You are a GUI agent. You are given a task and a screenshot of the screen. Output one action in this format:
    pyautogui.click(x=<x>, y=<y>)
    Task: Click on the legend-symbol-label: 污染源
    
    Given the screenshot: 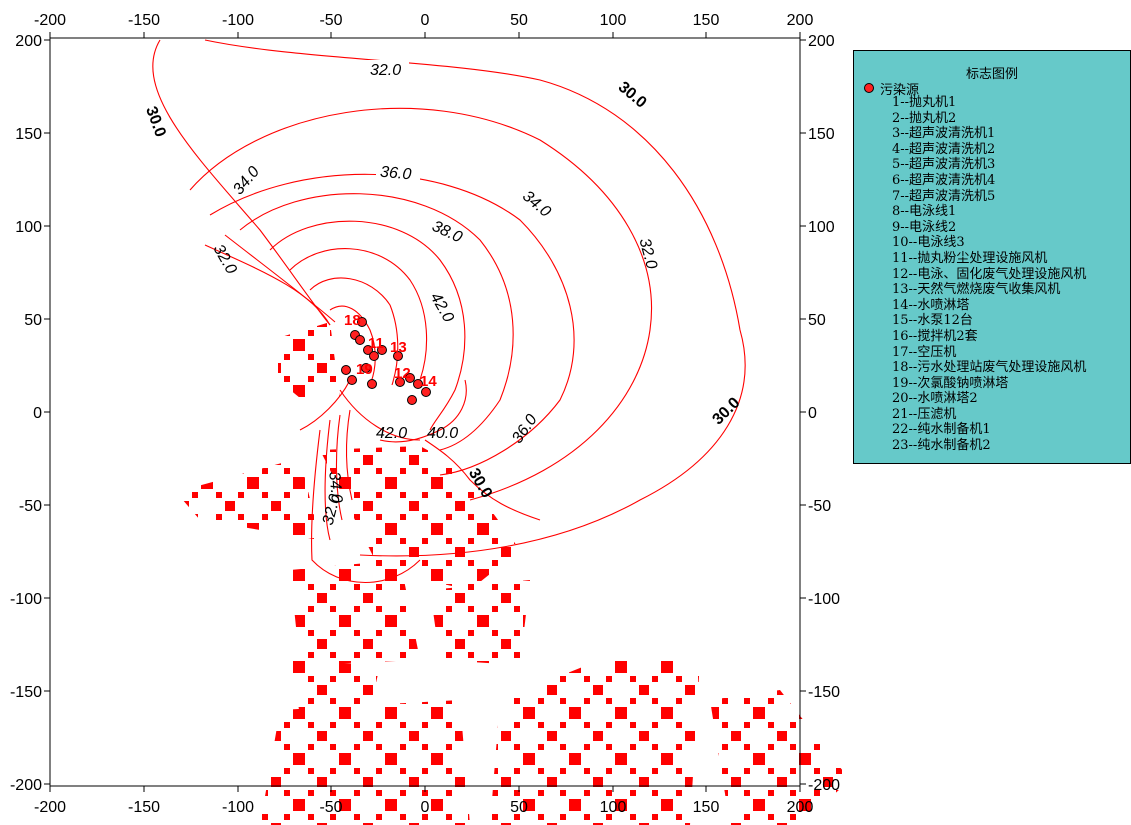 What is the action you would take?
    pyautogui.click(x=900, y=90)
    